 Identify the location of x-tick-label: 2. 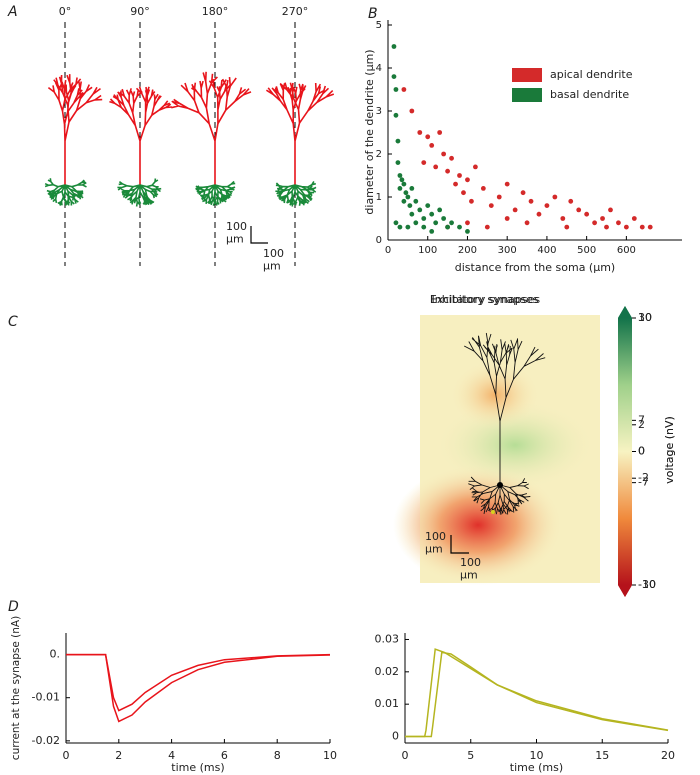
(118, 755).